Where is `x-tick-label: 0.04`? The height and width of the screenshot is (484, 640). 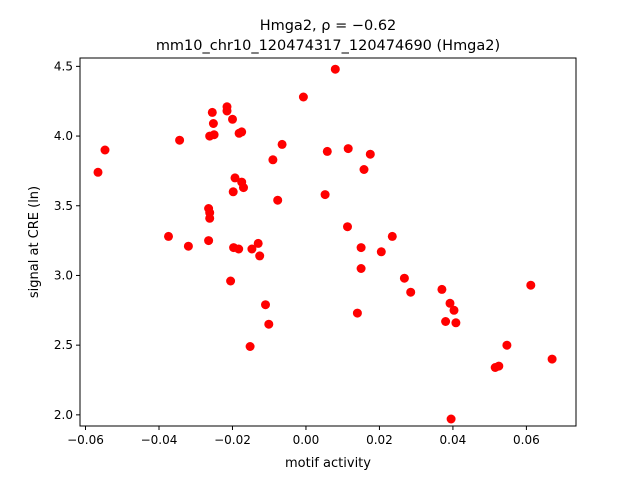 x-tick-label: 0.04 is located at coordinates (453, 440).